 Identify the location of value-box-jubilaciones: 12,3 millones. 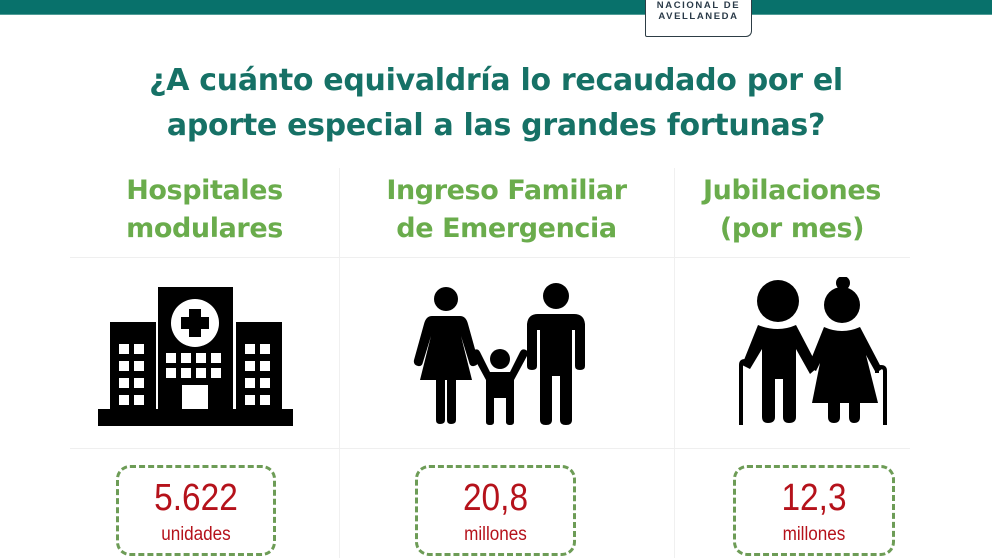
(814, 510).